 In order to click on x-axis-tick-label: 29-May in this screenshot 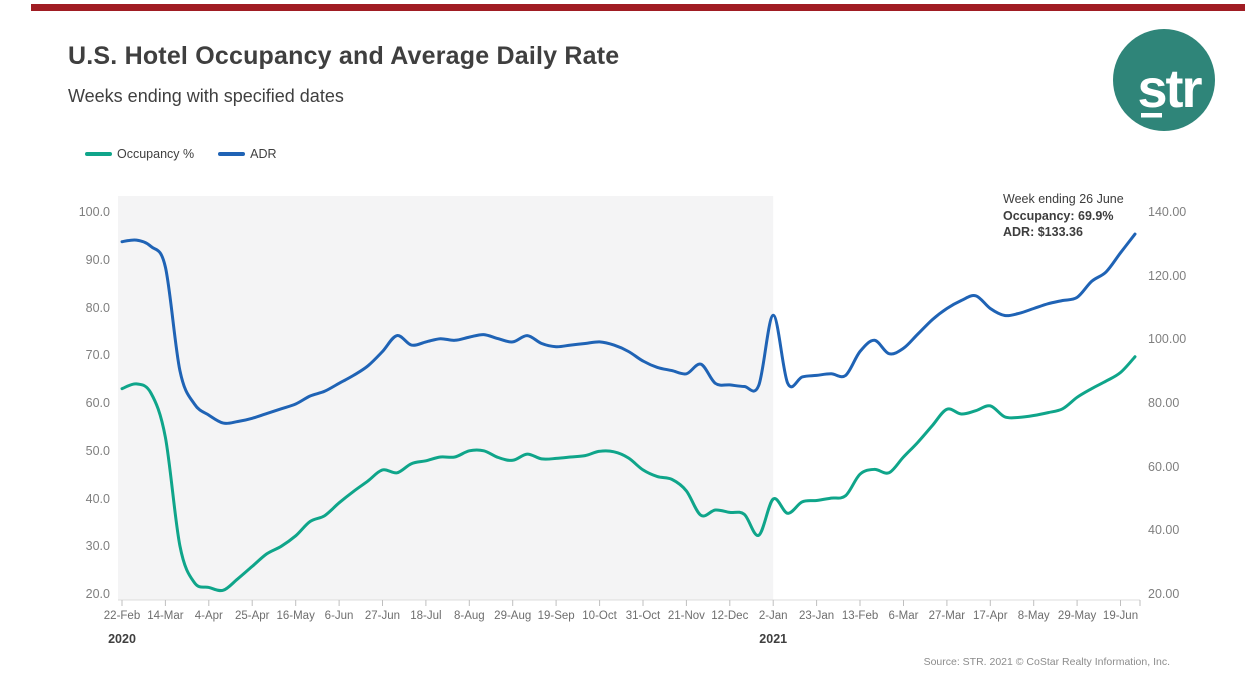, I will do `click(1077, 616)`.